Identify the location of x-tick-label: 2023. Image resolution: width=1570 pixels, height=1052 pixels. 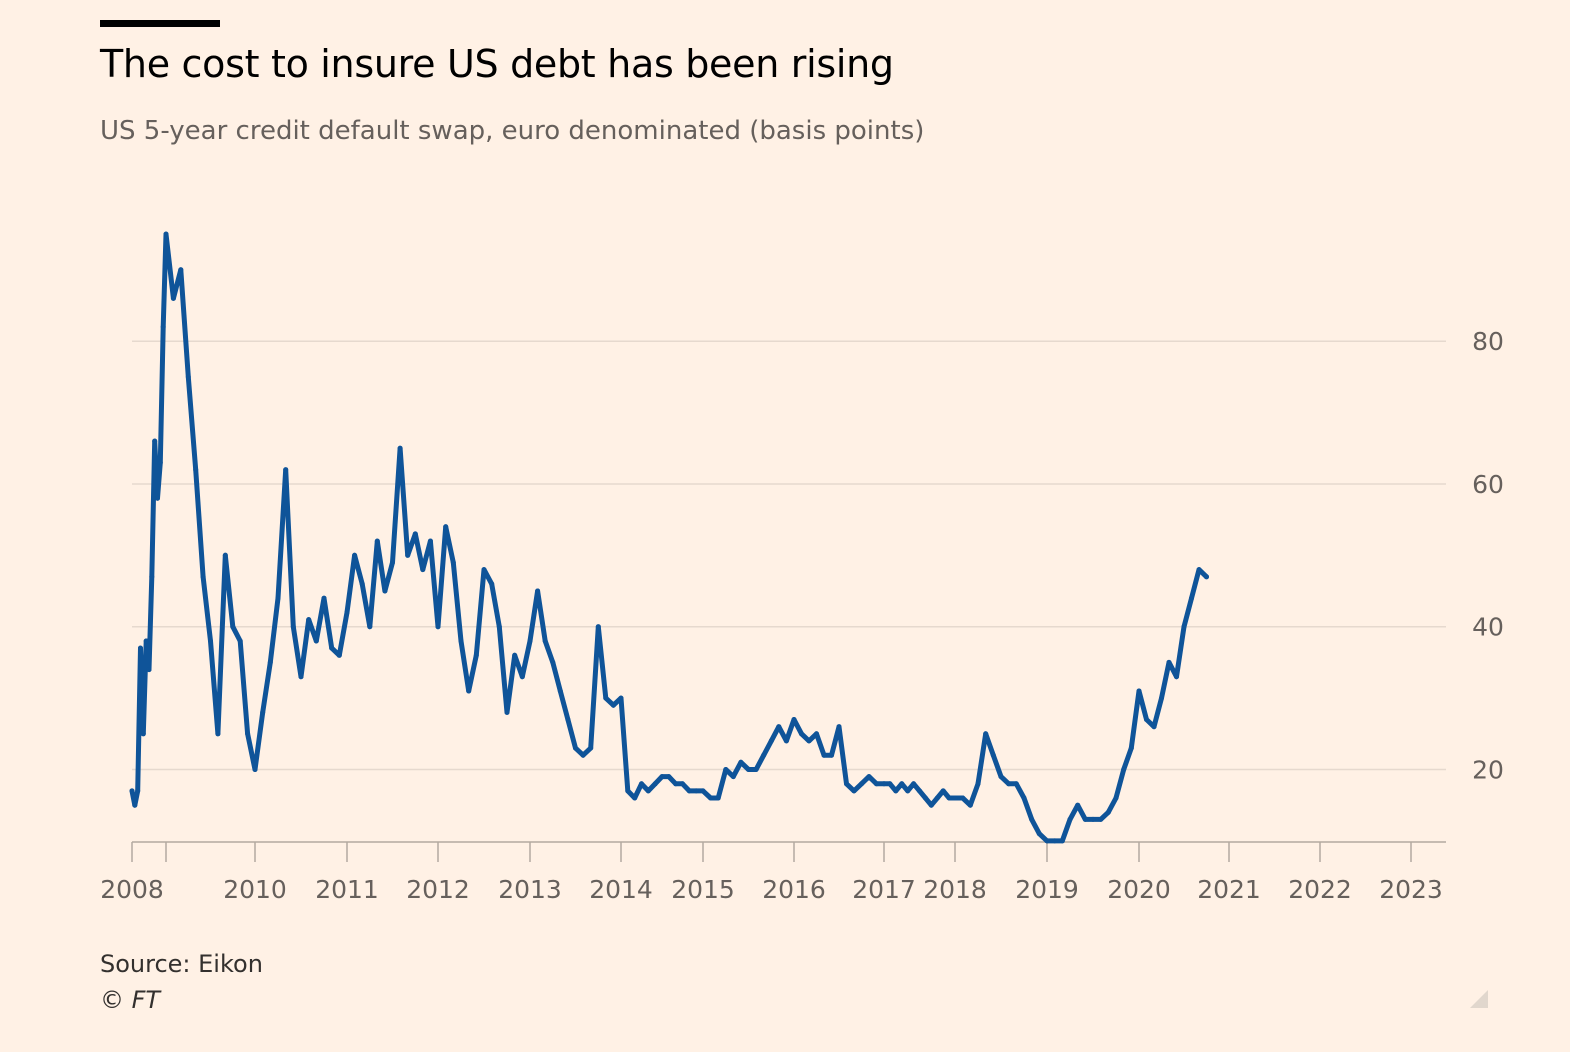
(1411, 889).